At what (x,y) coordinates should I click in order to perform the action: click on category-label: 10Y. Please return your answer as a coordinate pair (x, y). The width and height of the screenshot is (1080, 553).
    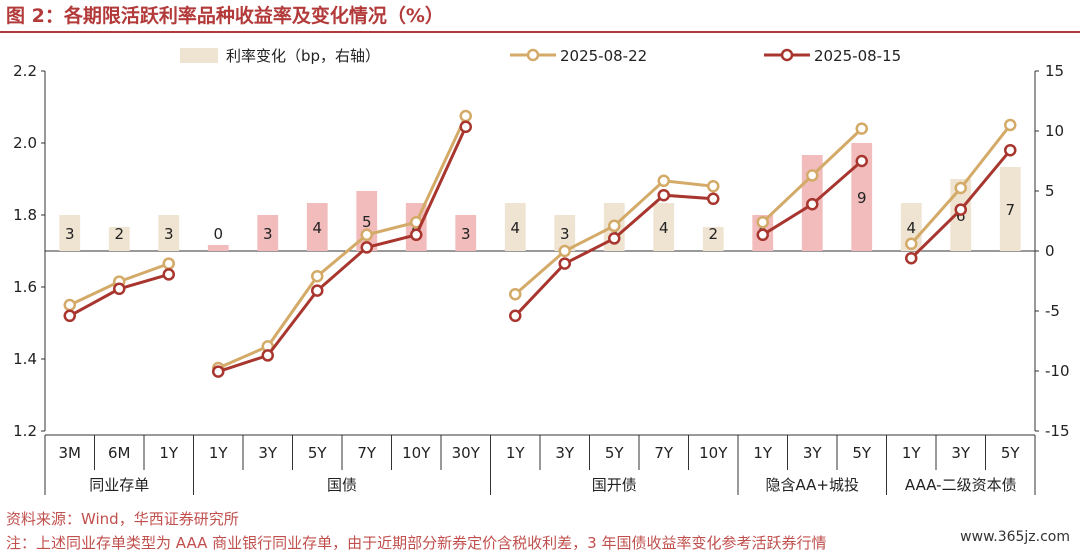
    Looking at the image, I should click on (416, 453).